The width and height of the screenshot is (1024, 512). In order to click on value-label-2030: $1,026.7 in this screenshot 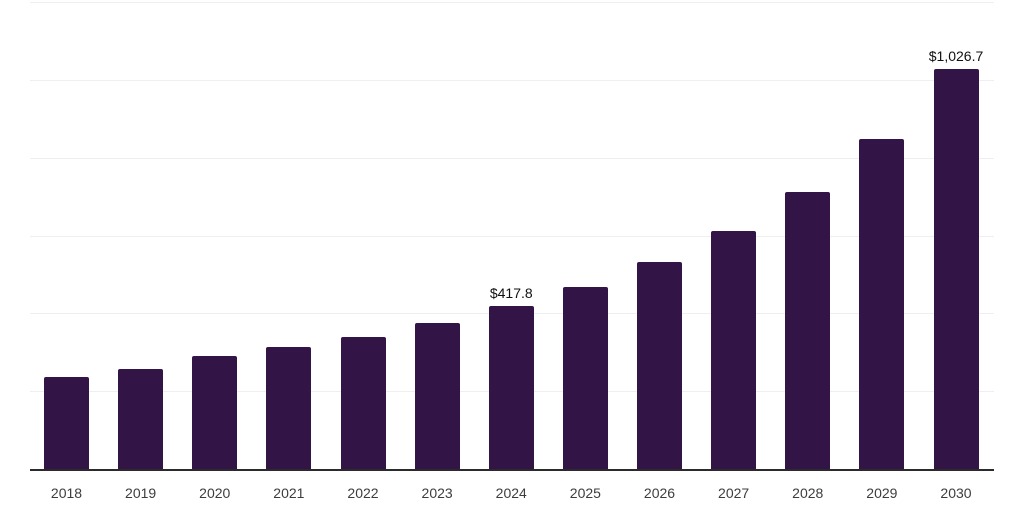, I will do `click(956, 56)`.